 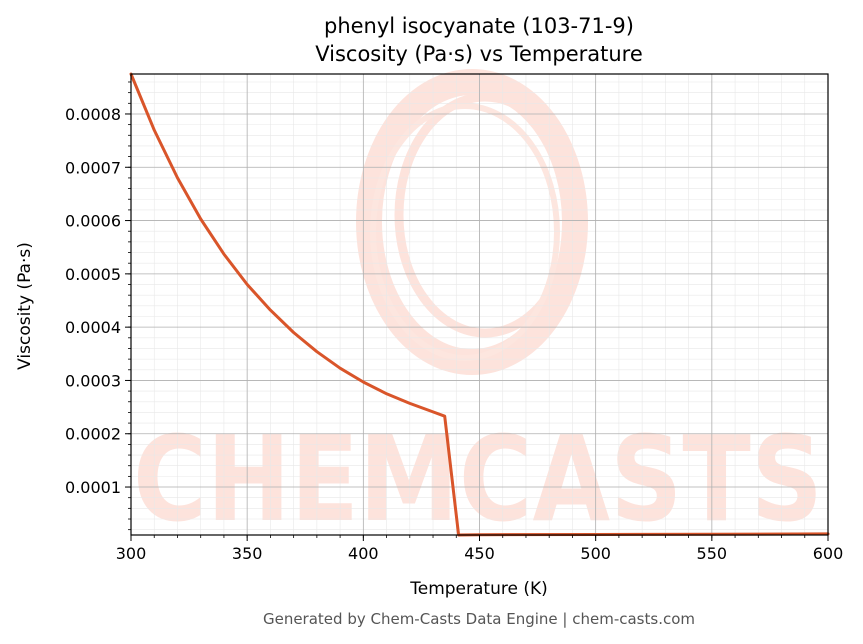 I want to click on chart-subtitle: Viscosity (Pa·s) vs Temperature, so click(x=479, y=54).